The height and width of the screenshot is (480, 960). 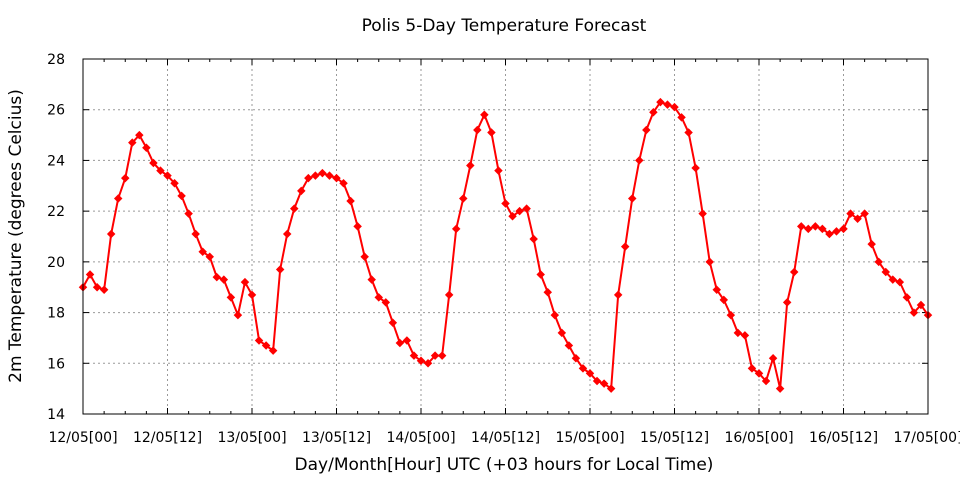 What do you see at coordinates (674, 438) in the screenshot?
I see `x-tick-label: 15/05[12]` at bounding box center [674, 438].